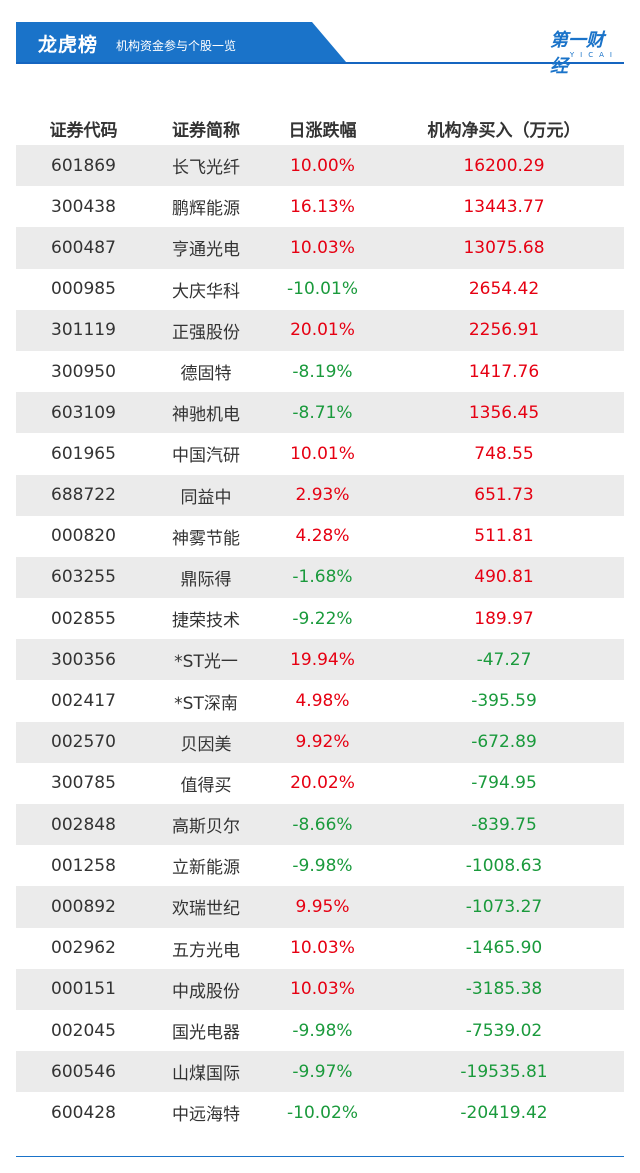 The image size is (640, 1173). I want to click on table-row: 600428 中远海特 -10.02% -20419.42, so click(320, 1113).